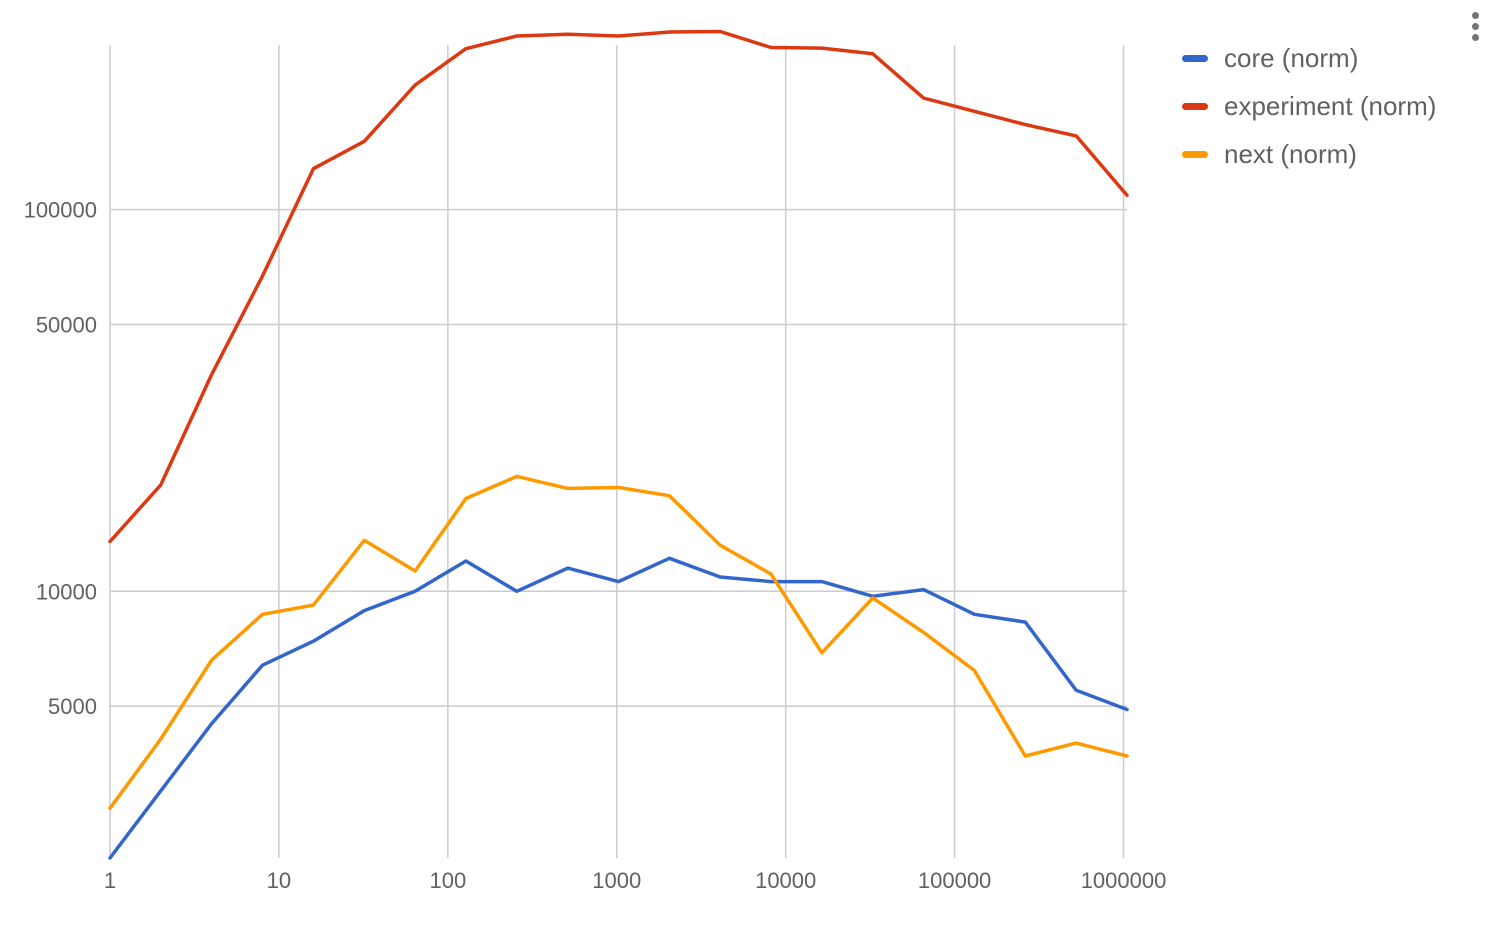 The height and width of the screenshot is (926, 1488). I want to click on legend-label-core: core (norm), so click(1291, 57).